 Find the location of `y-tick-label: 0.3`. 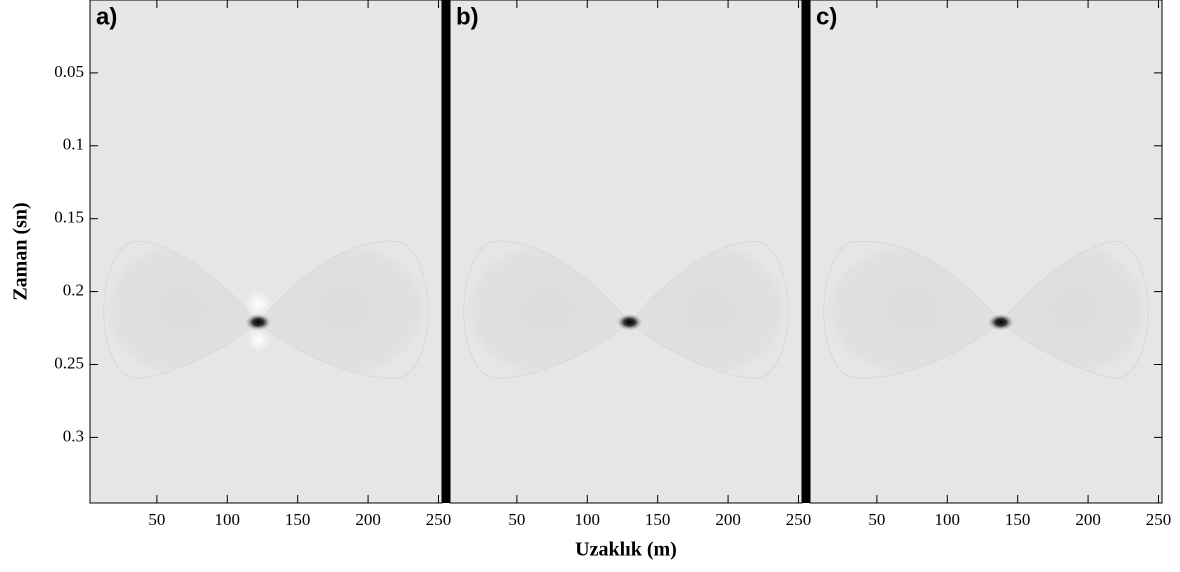

y-tick-label: 0.3 is located at coordinates (73, 435).